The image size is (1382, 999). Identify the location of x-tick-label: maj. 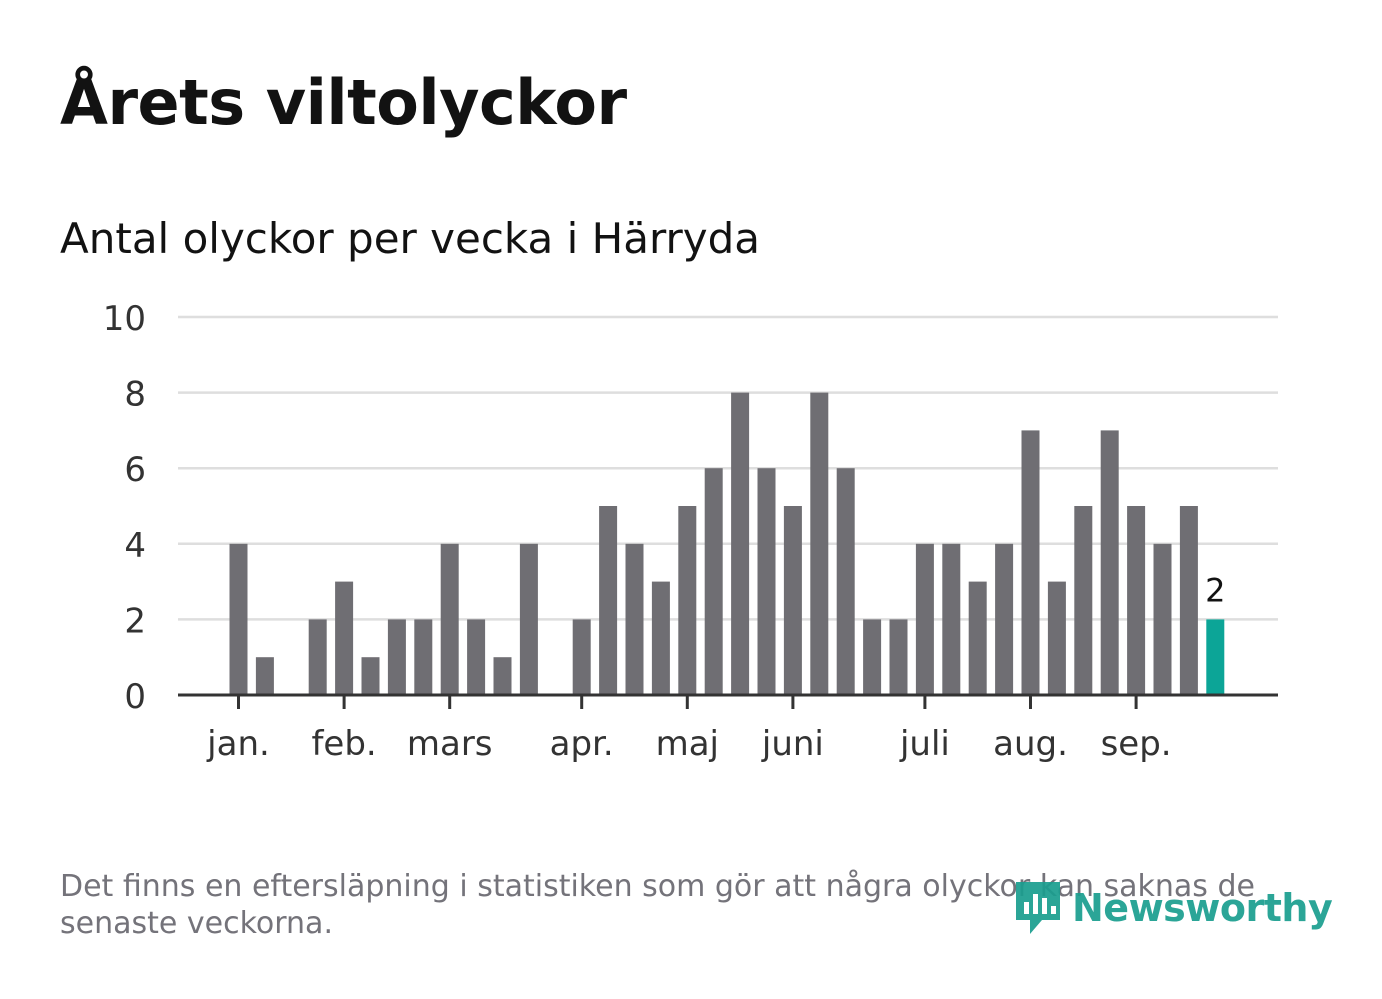
(687, 744).